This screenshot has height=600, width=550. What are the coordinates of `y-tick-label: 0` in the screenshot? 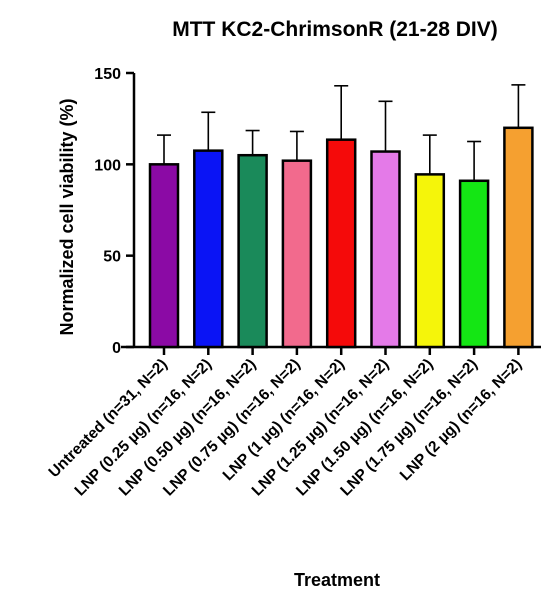 It's located at (116, 348).